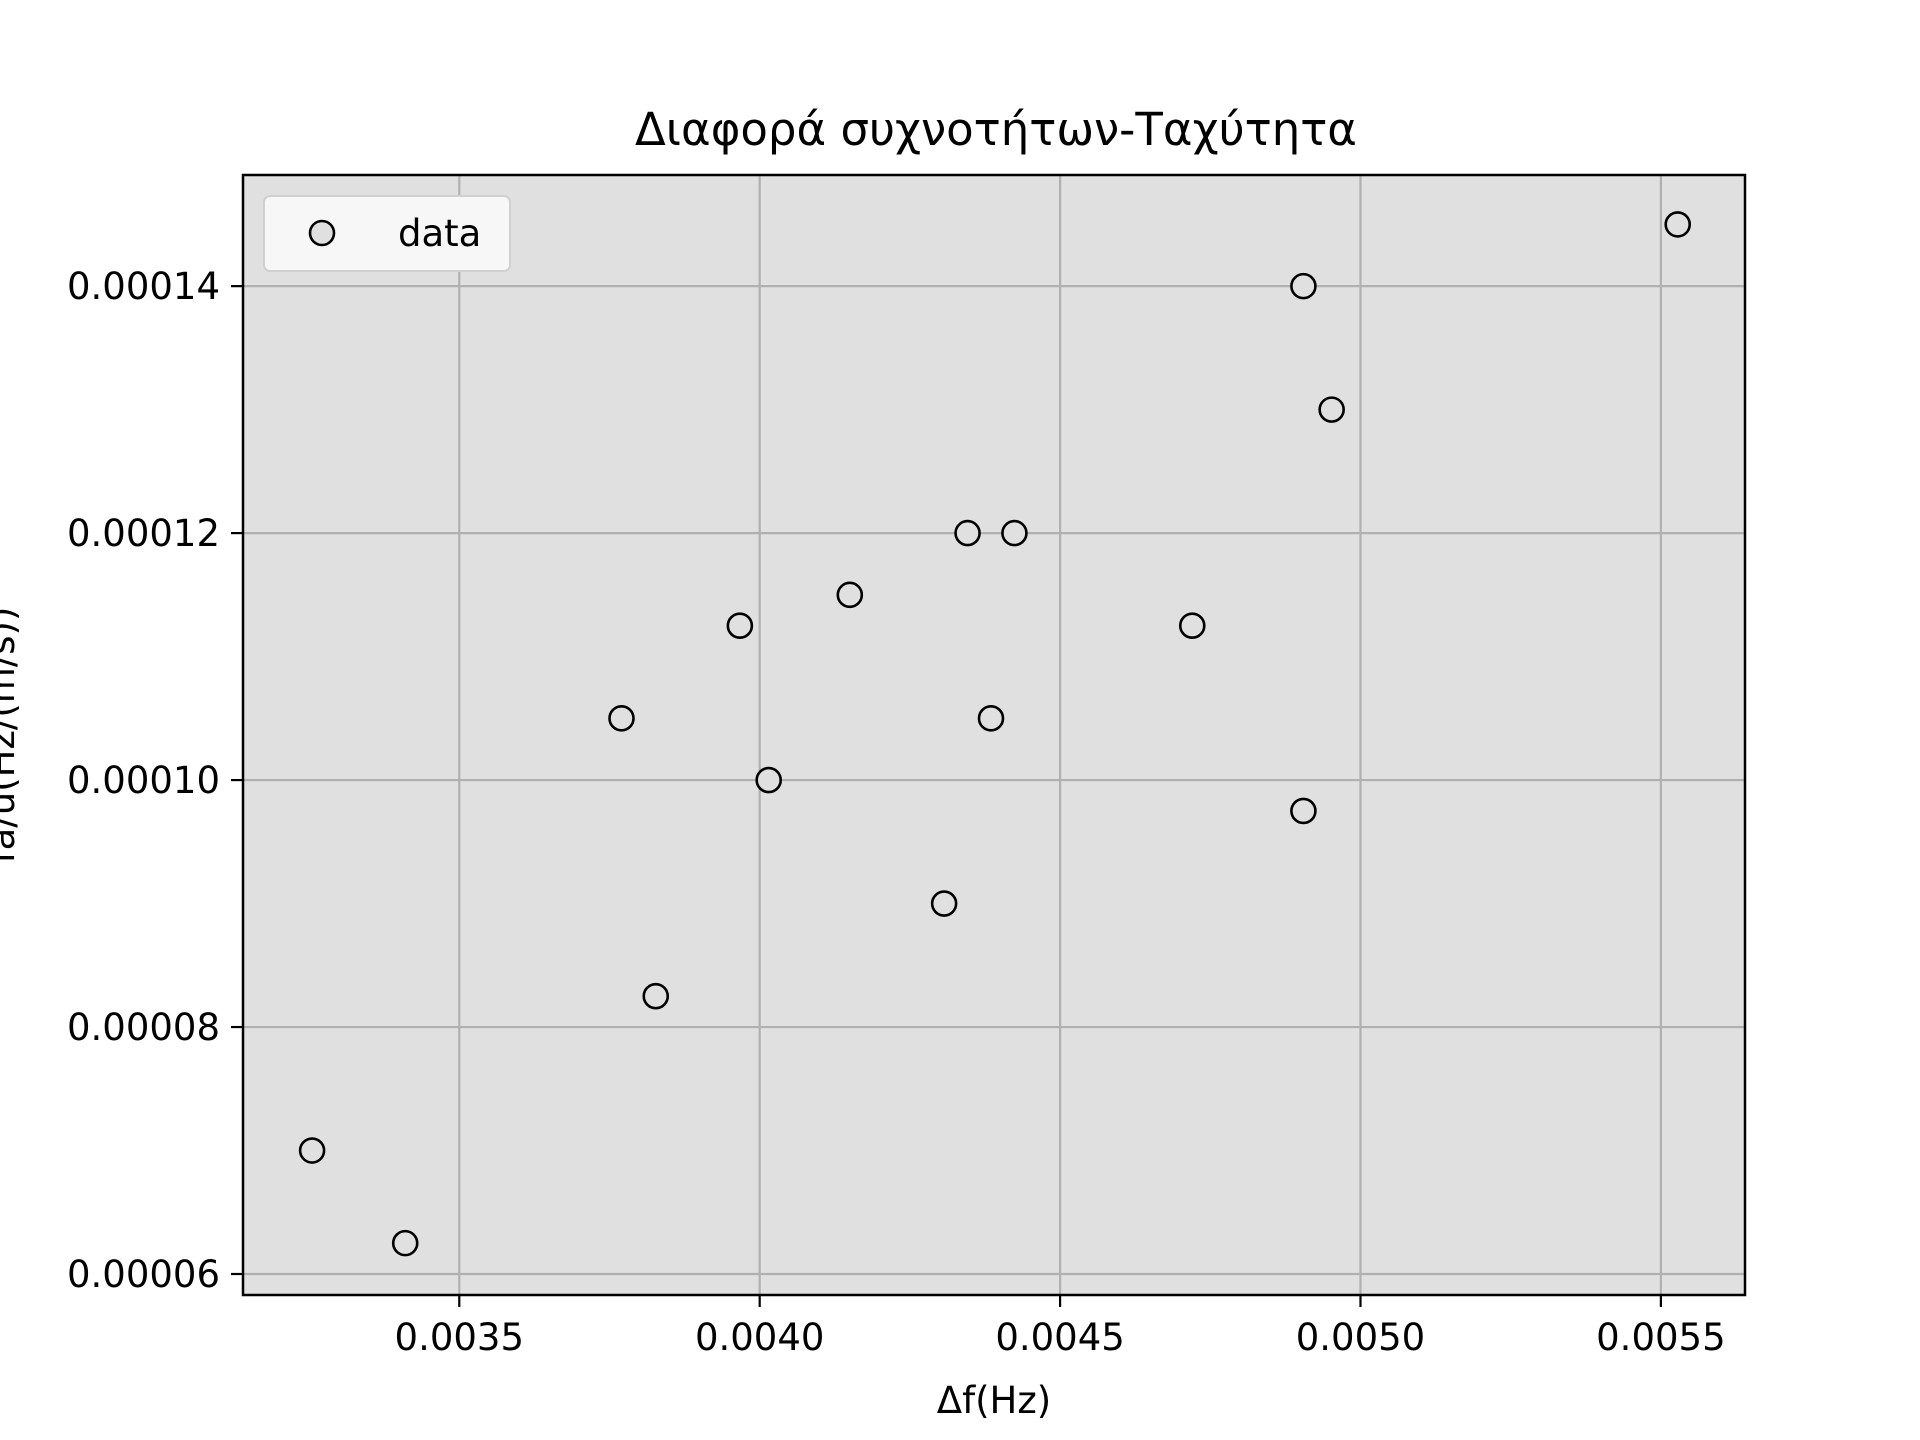 This screenshot has height=1440, width=1920. I want to click on y-tick-label: 0.00012, so click(143, 533).